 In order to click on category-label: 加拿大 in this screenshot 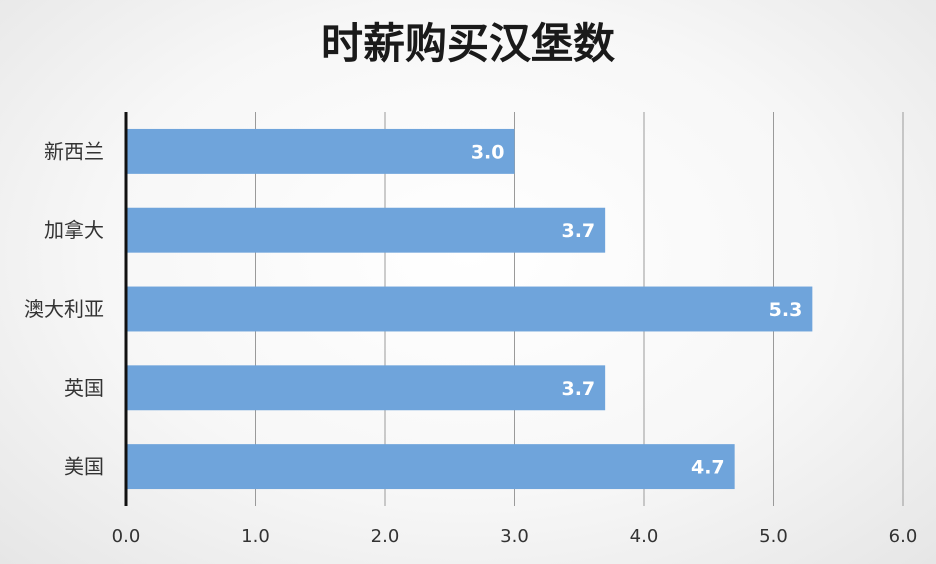, I will do `click(74, 230)`.